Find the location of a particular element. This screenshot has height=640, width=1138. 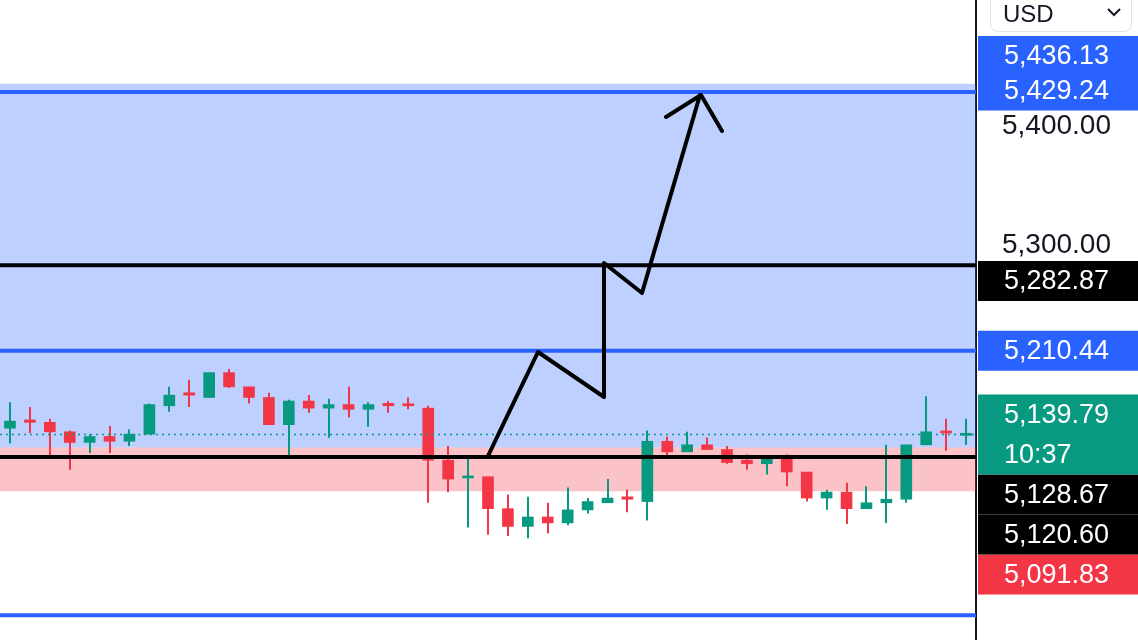

band-label: 5,091.83 is located at coordinates (1057, 573).